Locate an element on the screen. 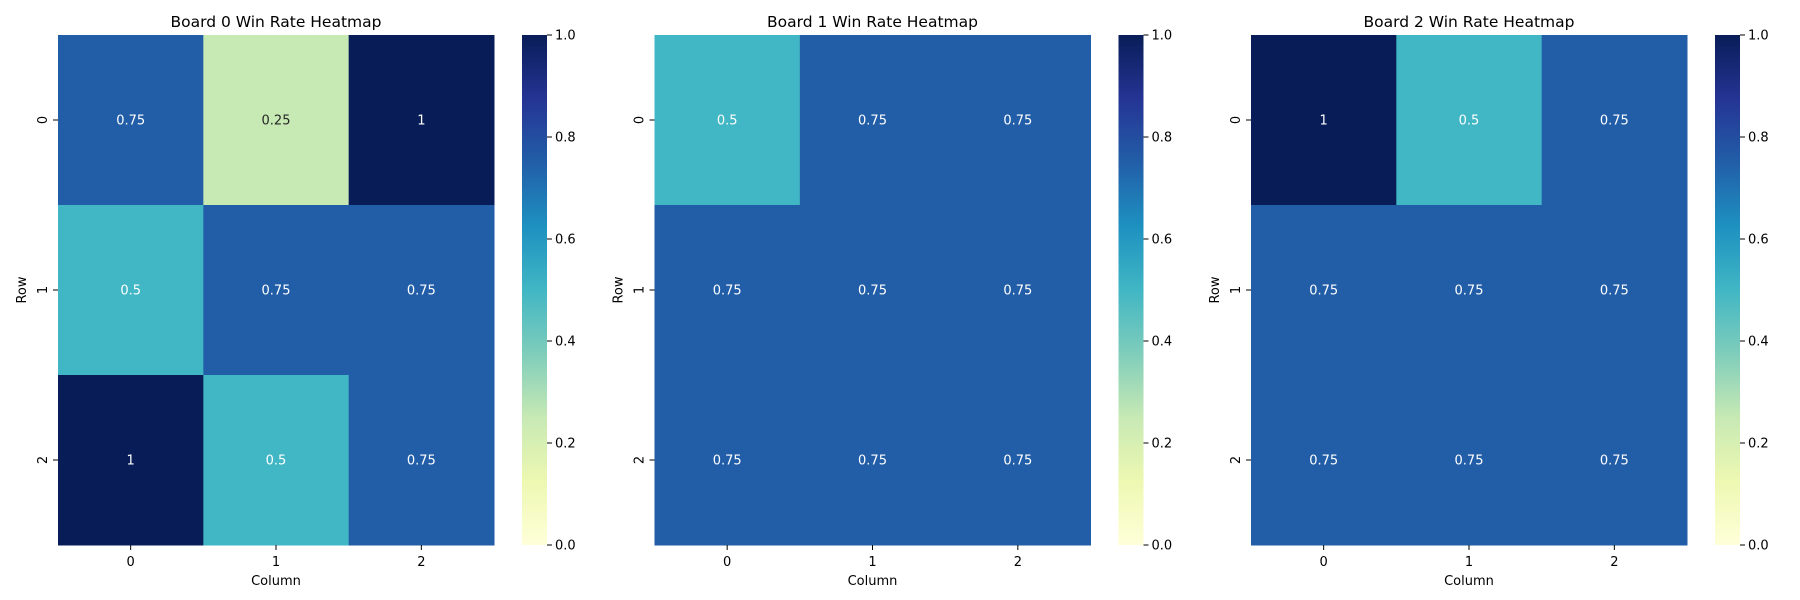  cell-value-label: 0.25 is located at coordinates (276, 121).